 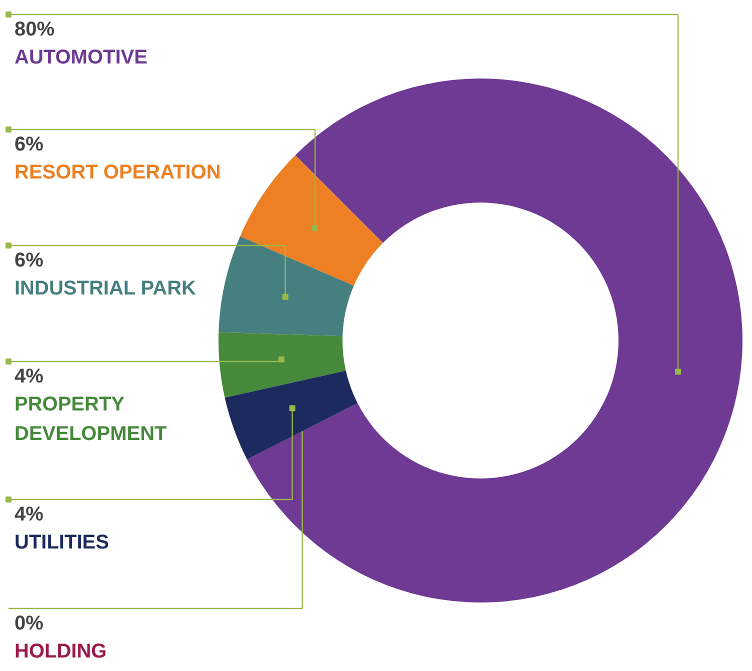 I want to click on slice-label: INDUSTRIAL PARK, so click(x=105, y=289).